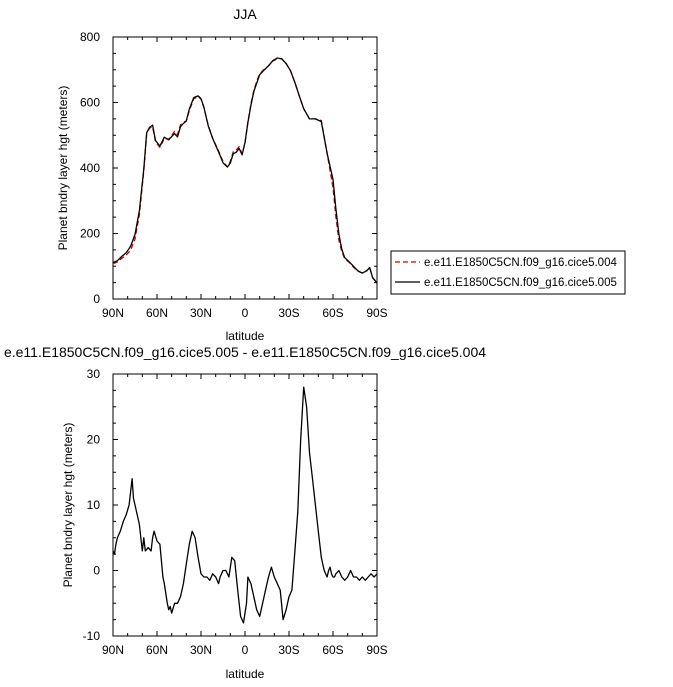 The image size is (673, 687). I want to click on bottom-y-tick-label: 10, so click(94, 505).